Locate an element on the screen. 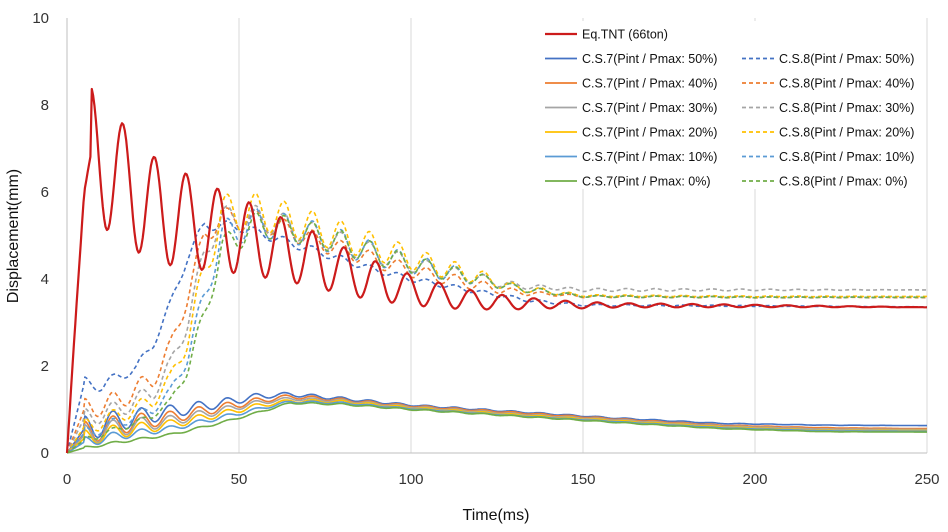 Image resolution: width=948 pixels, height=532 pixels. legend-label: C.S.7(Pint / Pmax: 20%) is located at coordinates (649, 133).